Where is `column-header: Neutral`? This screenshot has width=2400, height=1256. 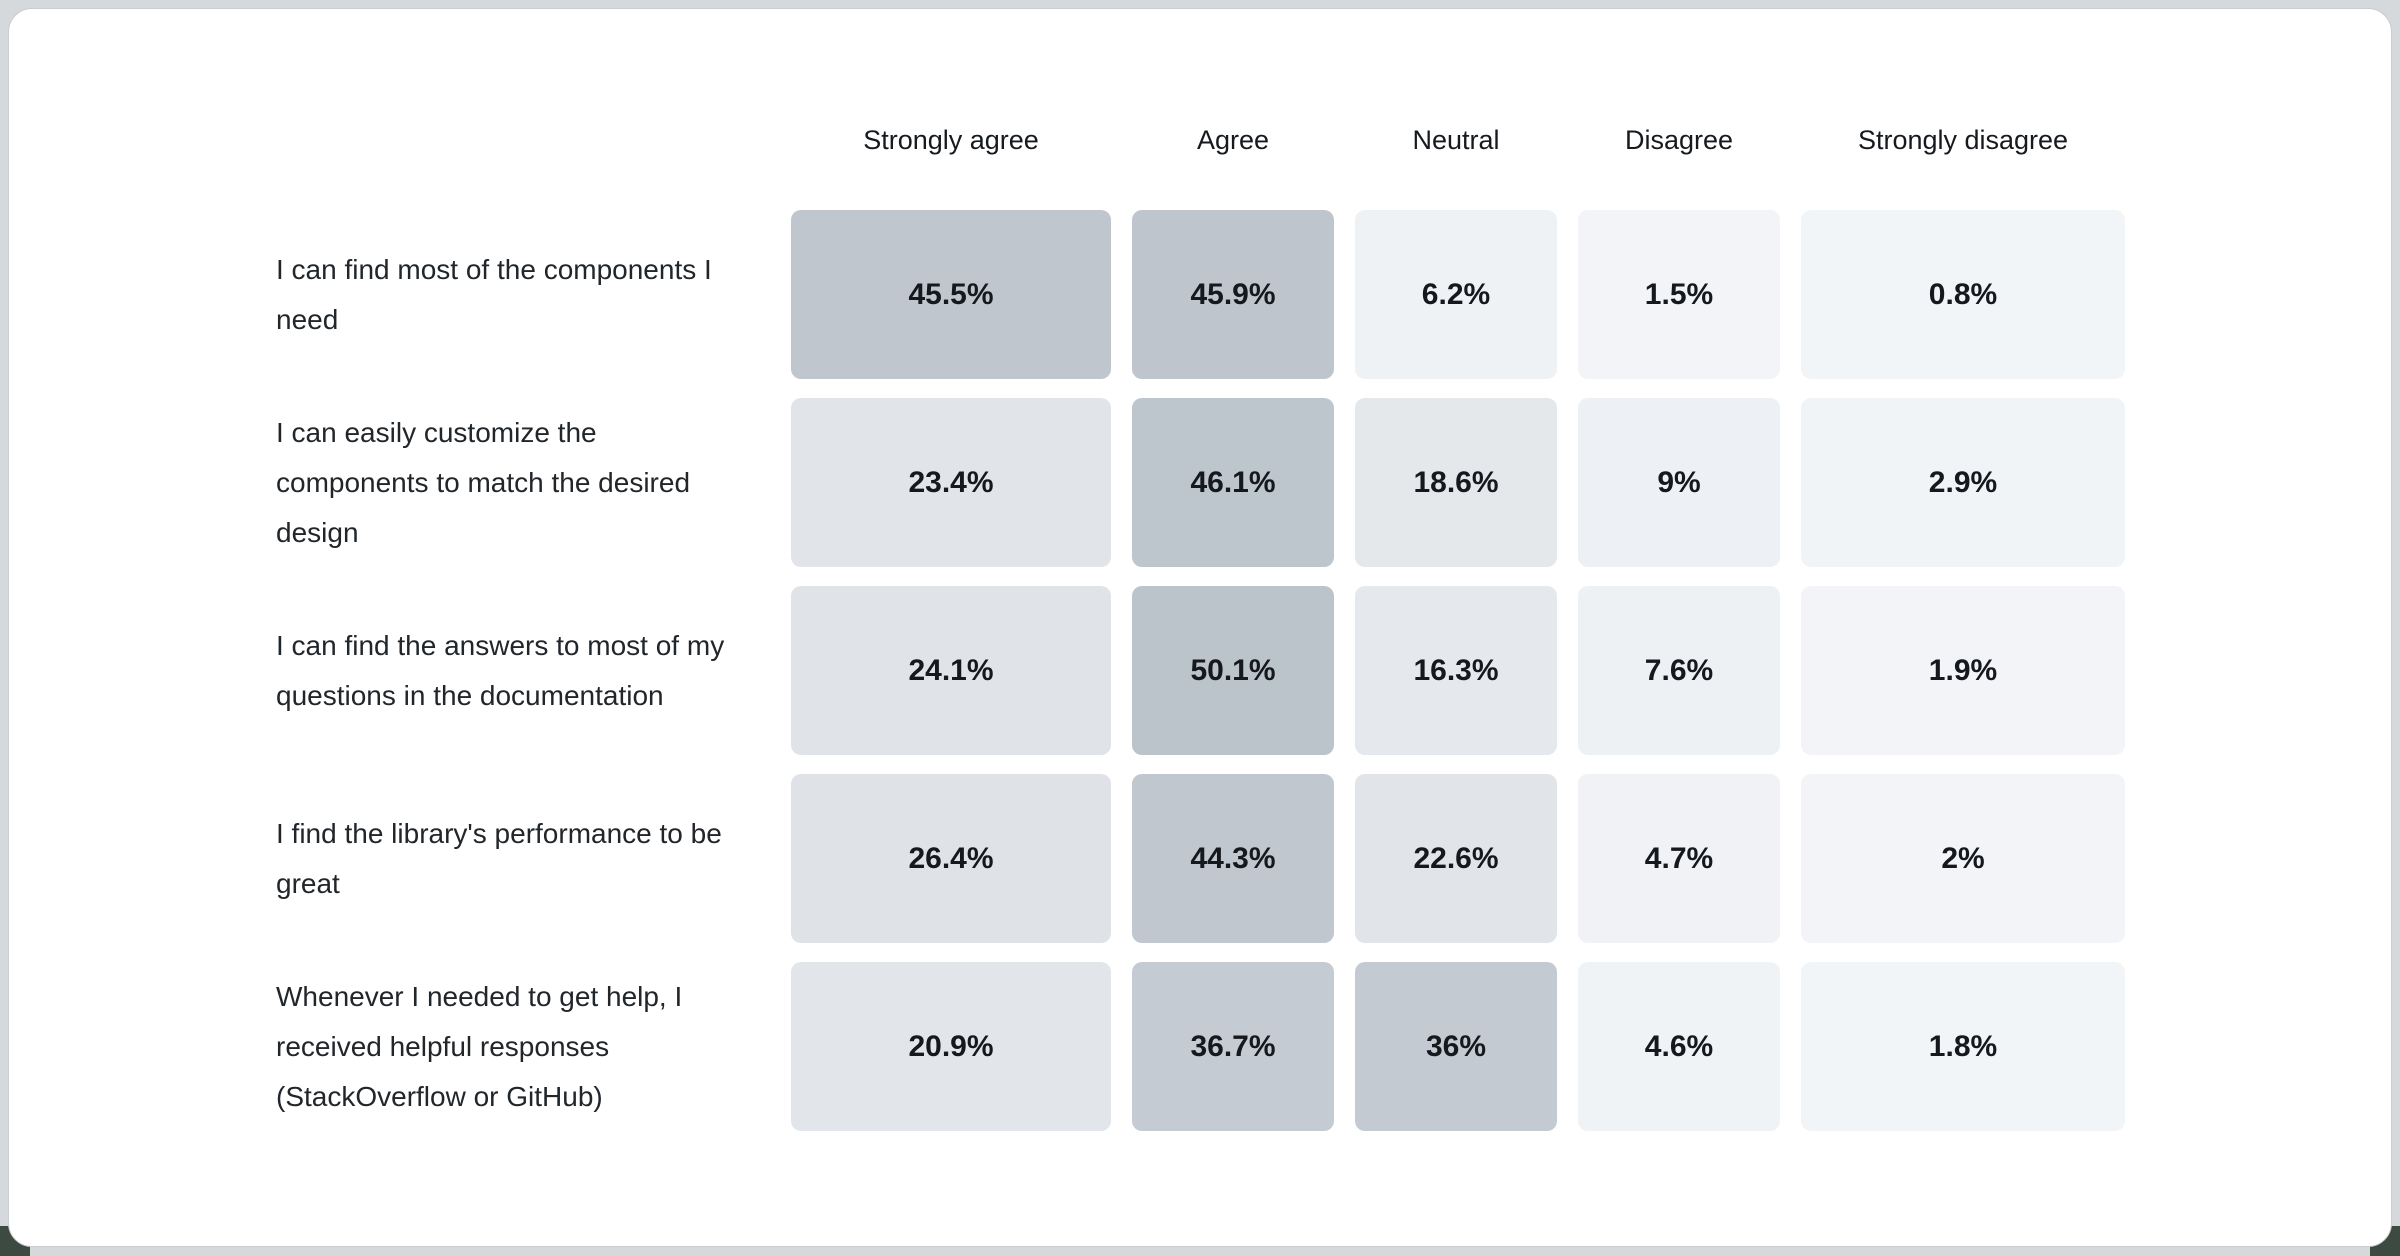 column-header: Neutral is located at coordinates (1456, 139).